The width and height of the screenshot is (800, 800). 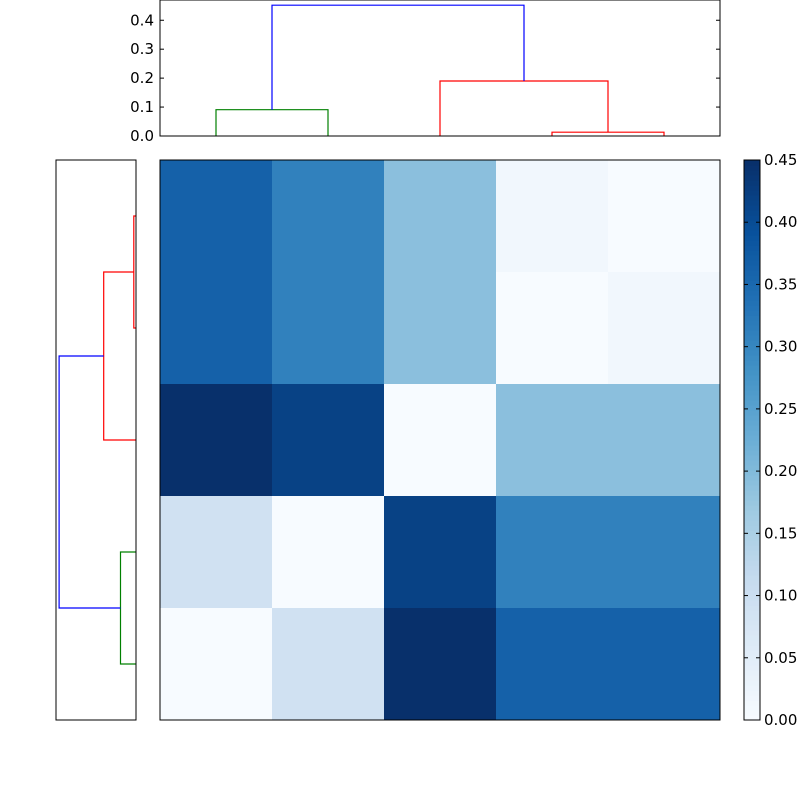 What do you see at coordinates (142, 20) in the screenshot?
I see `y-tick-label: 0.4` at bounding box center [142, 20].